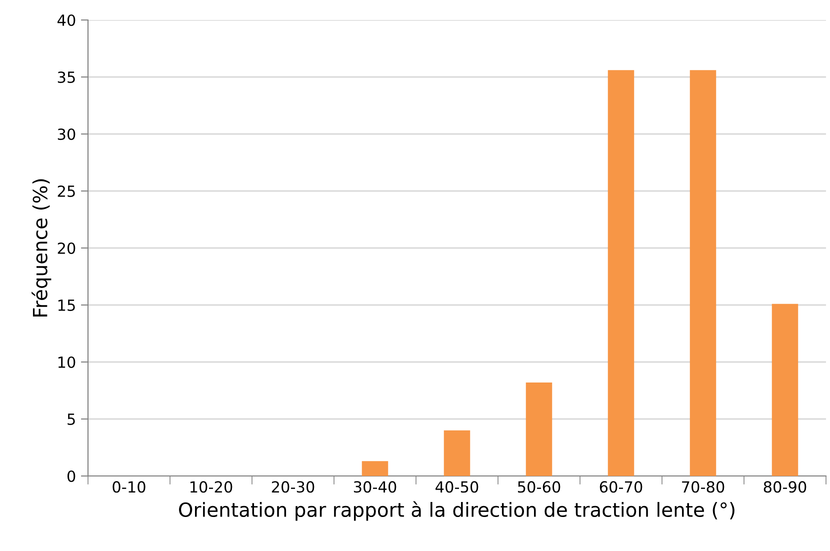 The height and width of the screenshot is (551, 830). Describe the element at coordinates (71, 476) in the screenshot. I see `y-tick-label: 0` at that location.